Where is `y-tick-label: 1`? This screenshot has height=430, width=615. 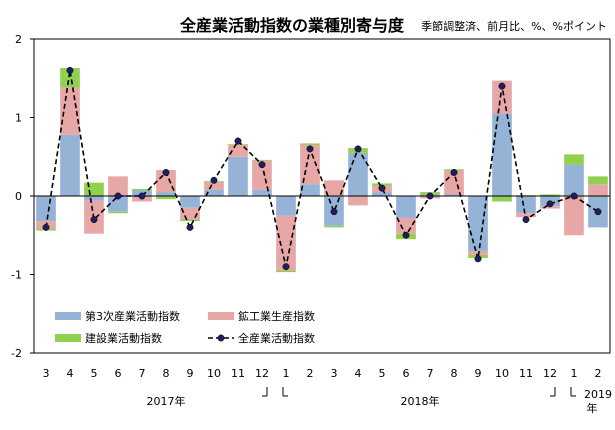 y-tick-label: 1 is located at coordinates (18, 118).